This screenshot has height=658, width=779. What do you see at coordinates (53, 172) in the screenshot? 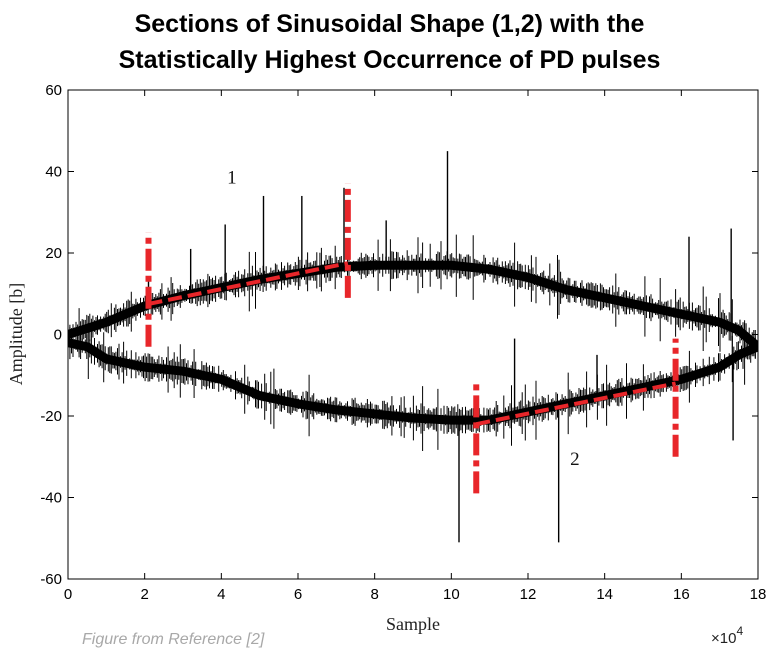
I see `y-tick-label: 40` at bounding box center [53, 172].